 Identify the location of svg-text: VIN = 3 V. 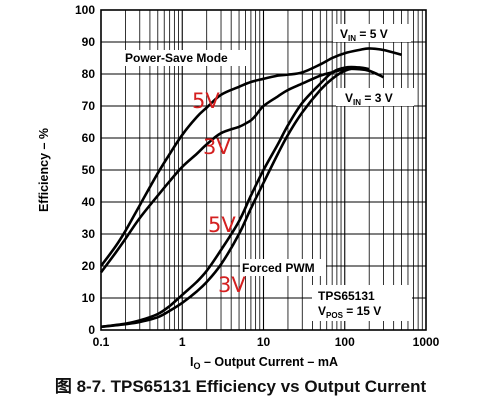
(369, 99).